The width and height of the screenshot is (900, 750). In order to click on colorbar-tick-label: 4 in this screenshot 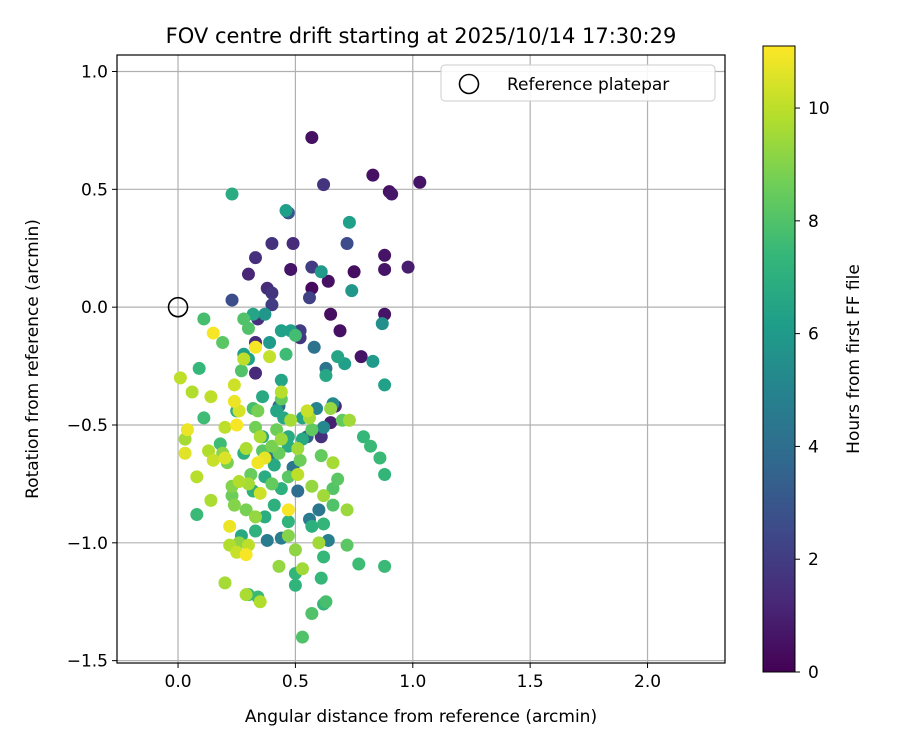, I will do `click(813, 447)`.